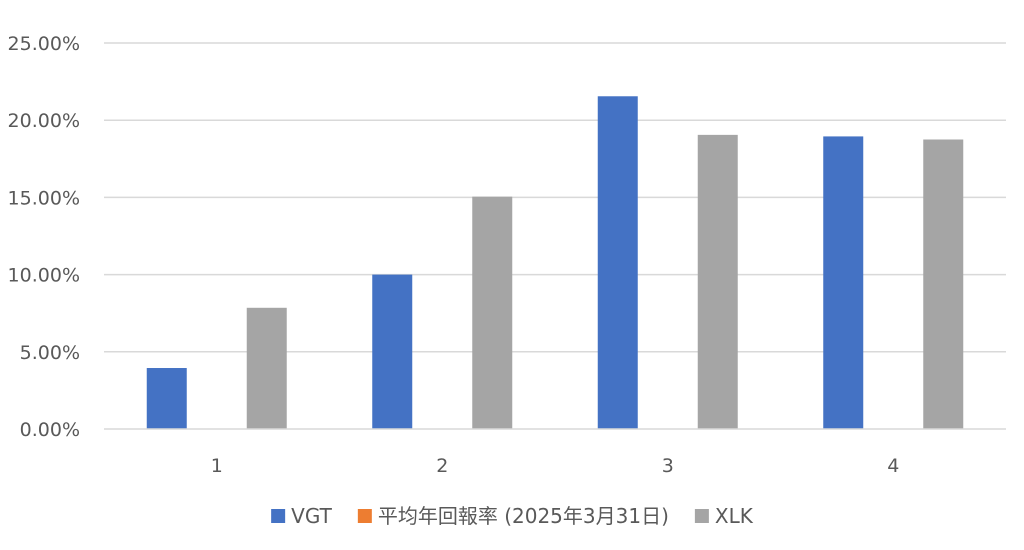 This screenshot has width=1024, height=550. I want to click on y-tick-label: 25.00%, so click(44, 44).